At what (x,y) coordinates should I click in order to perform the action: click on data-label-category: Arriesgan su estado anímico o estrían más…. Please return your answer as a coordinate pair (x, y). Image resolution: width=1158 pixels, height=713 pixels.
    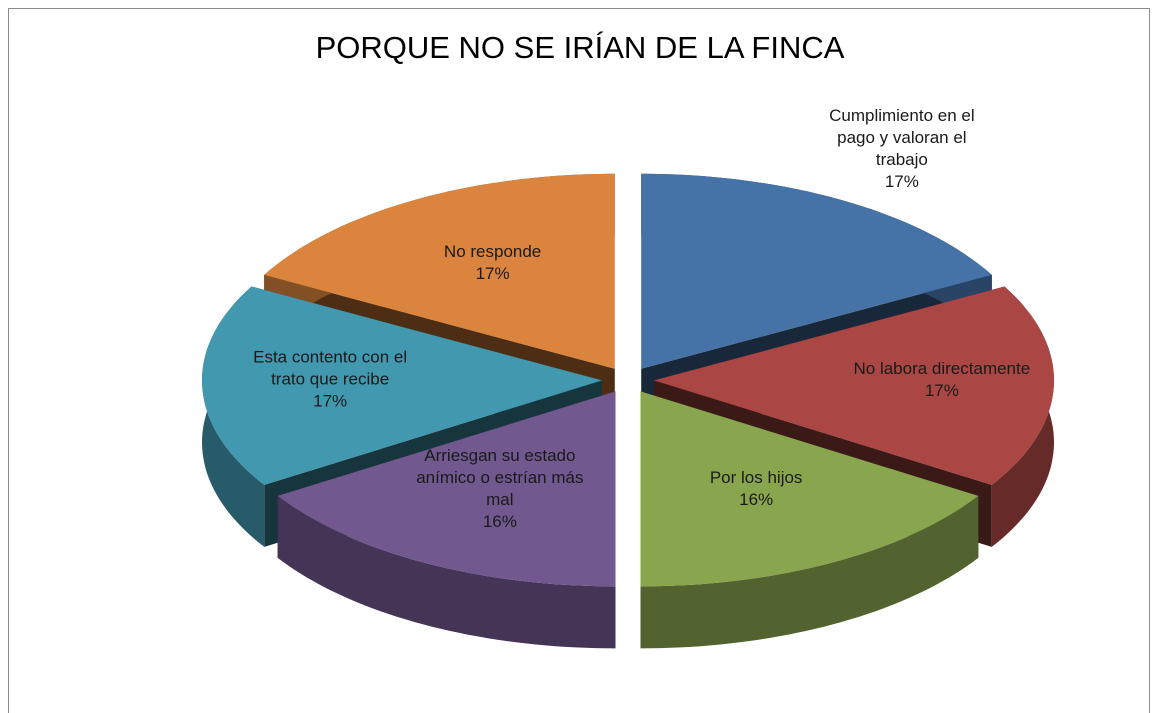
    Looking at the image, I should click on (499, 477).